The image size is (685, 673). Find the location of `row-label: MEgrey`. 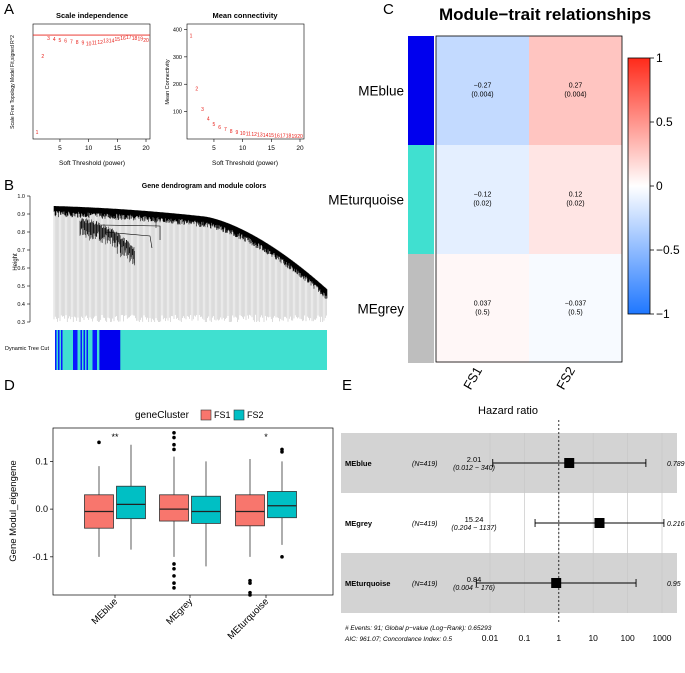

row-label: MEgrey is located at coordinates (380, 309).